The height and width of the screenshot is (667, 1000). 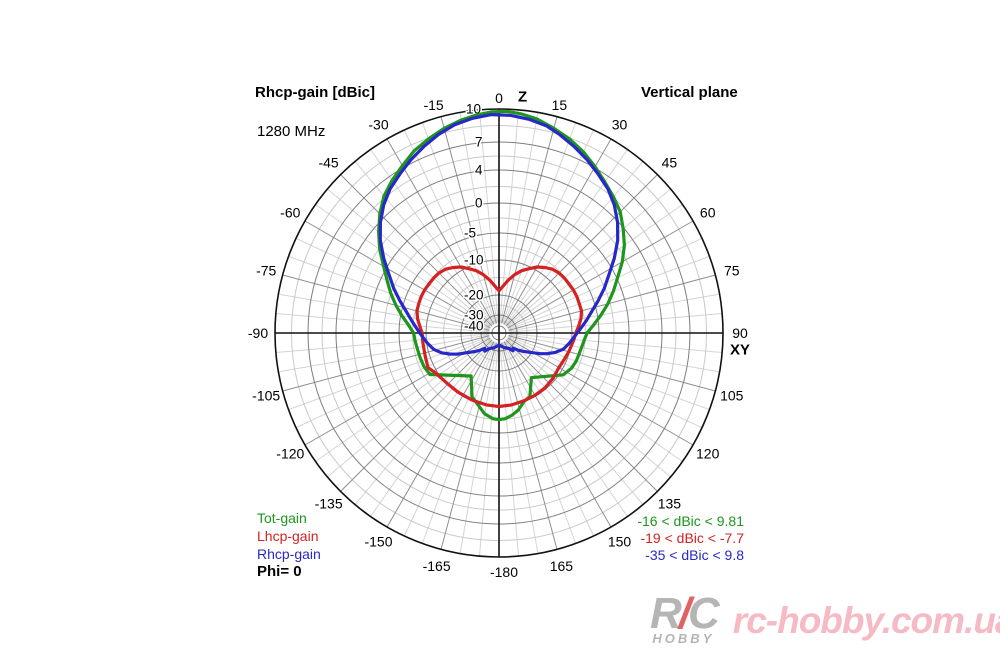 I want to click on svg-text: 75, so click(x=732, y=271).